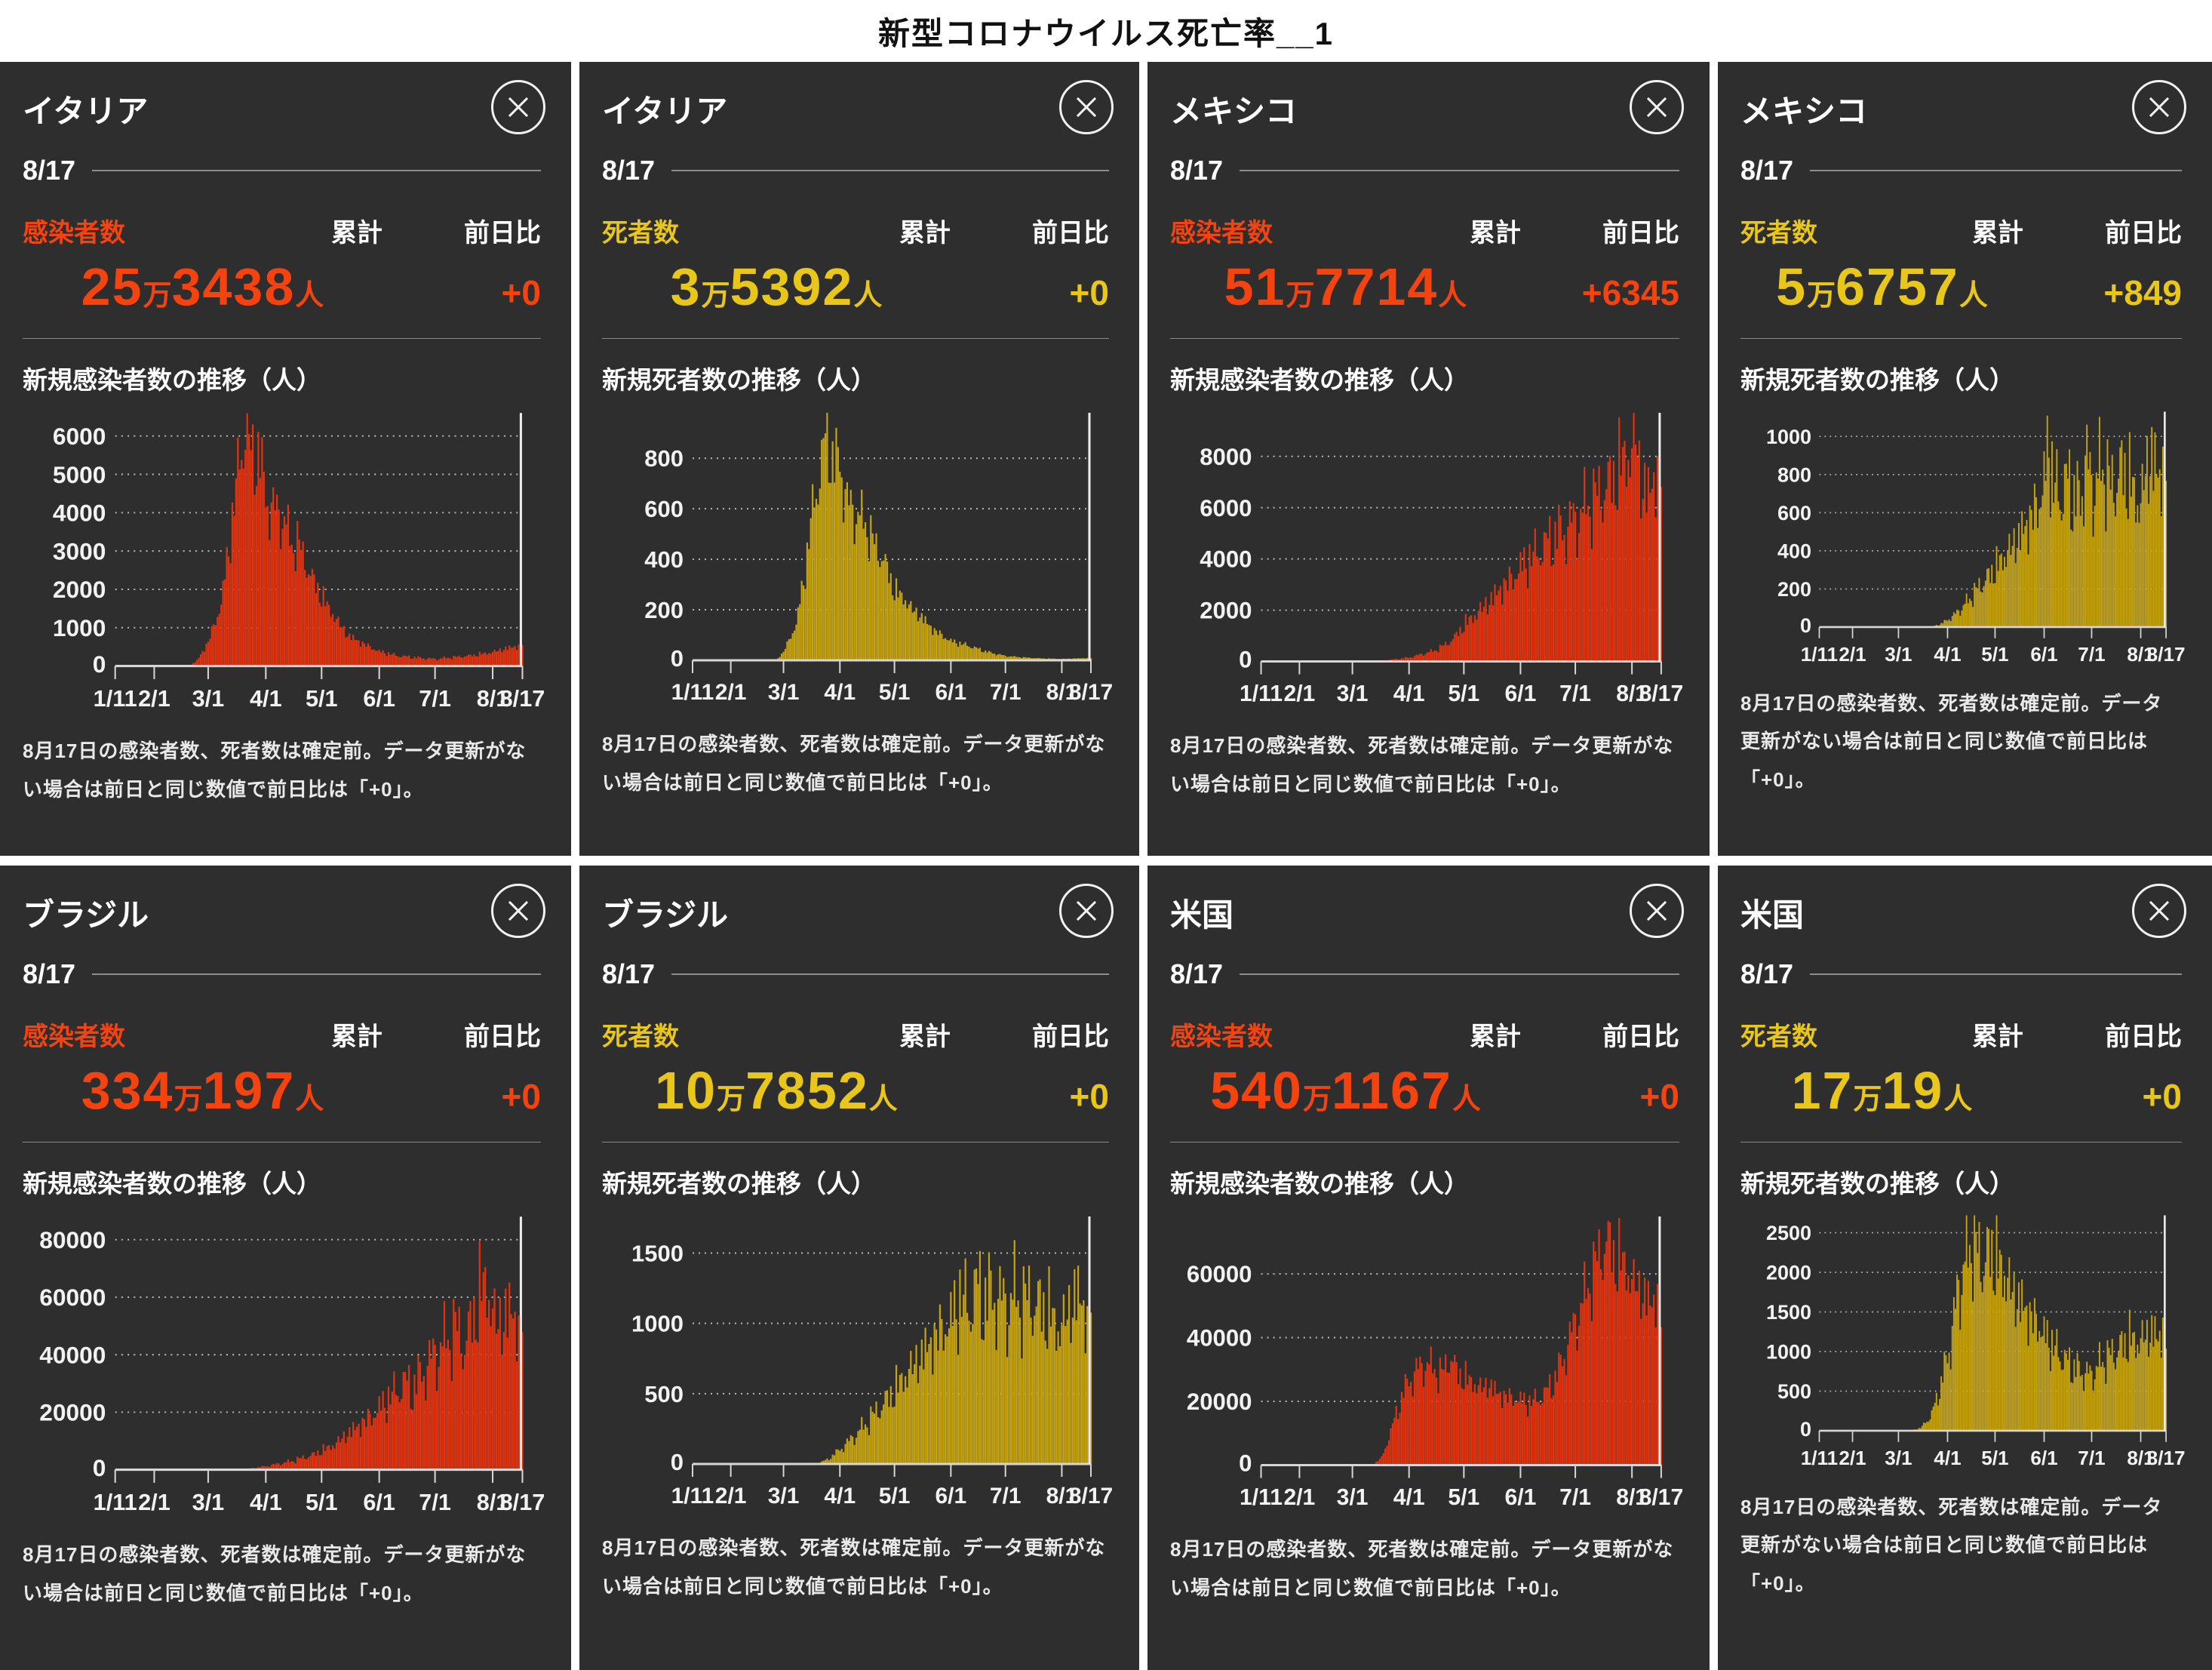  Describe the element at coordinates (855, 1034) in the screenshot. I see `stats-header: 死者数 累計 前日比` at that location.